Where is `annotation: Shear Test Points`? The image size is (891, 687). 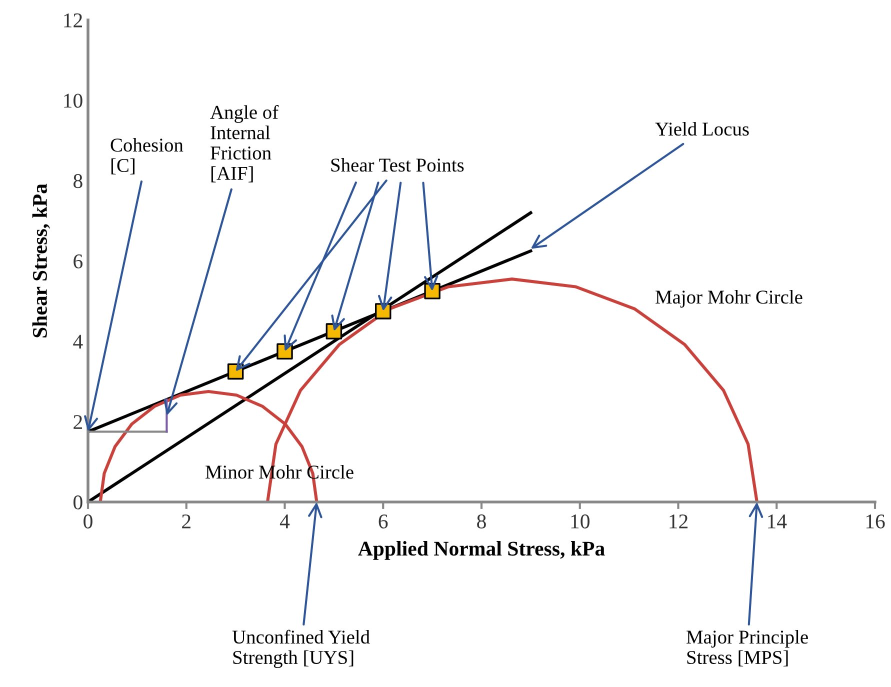
annotation: Shear Test Points is located at coordinates (397, 165).